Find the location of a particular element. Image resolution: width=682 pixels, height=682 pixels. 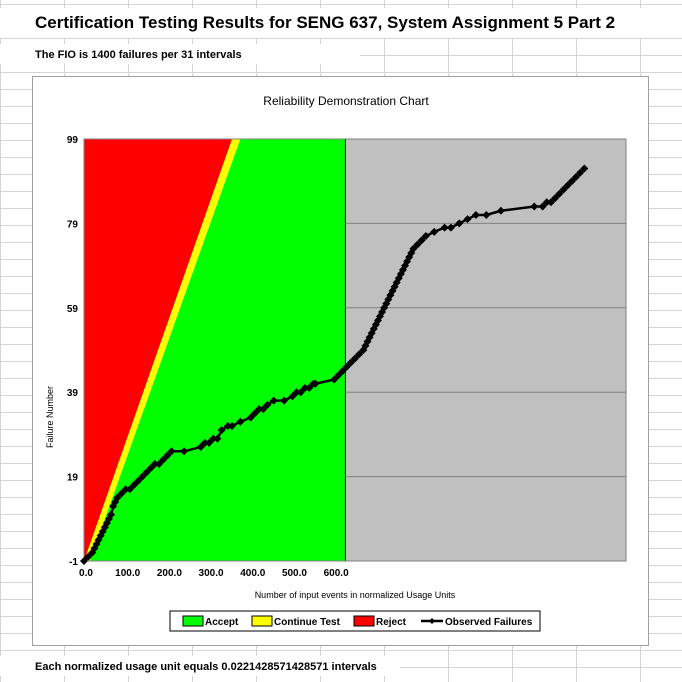

continue-region is located at coordinates (162, 350).